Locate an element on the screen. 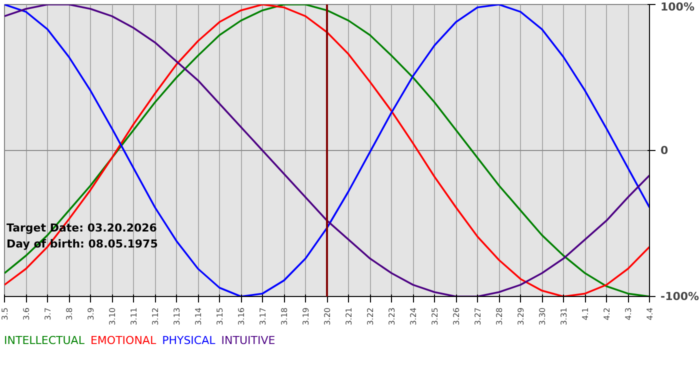  x-tick-label: 3.16 is located at coordinates (241, 317).